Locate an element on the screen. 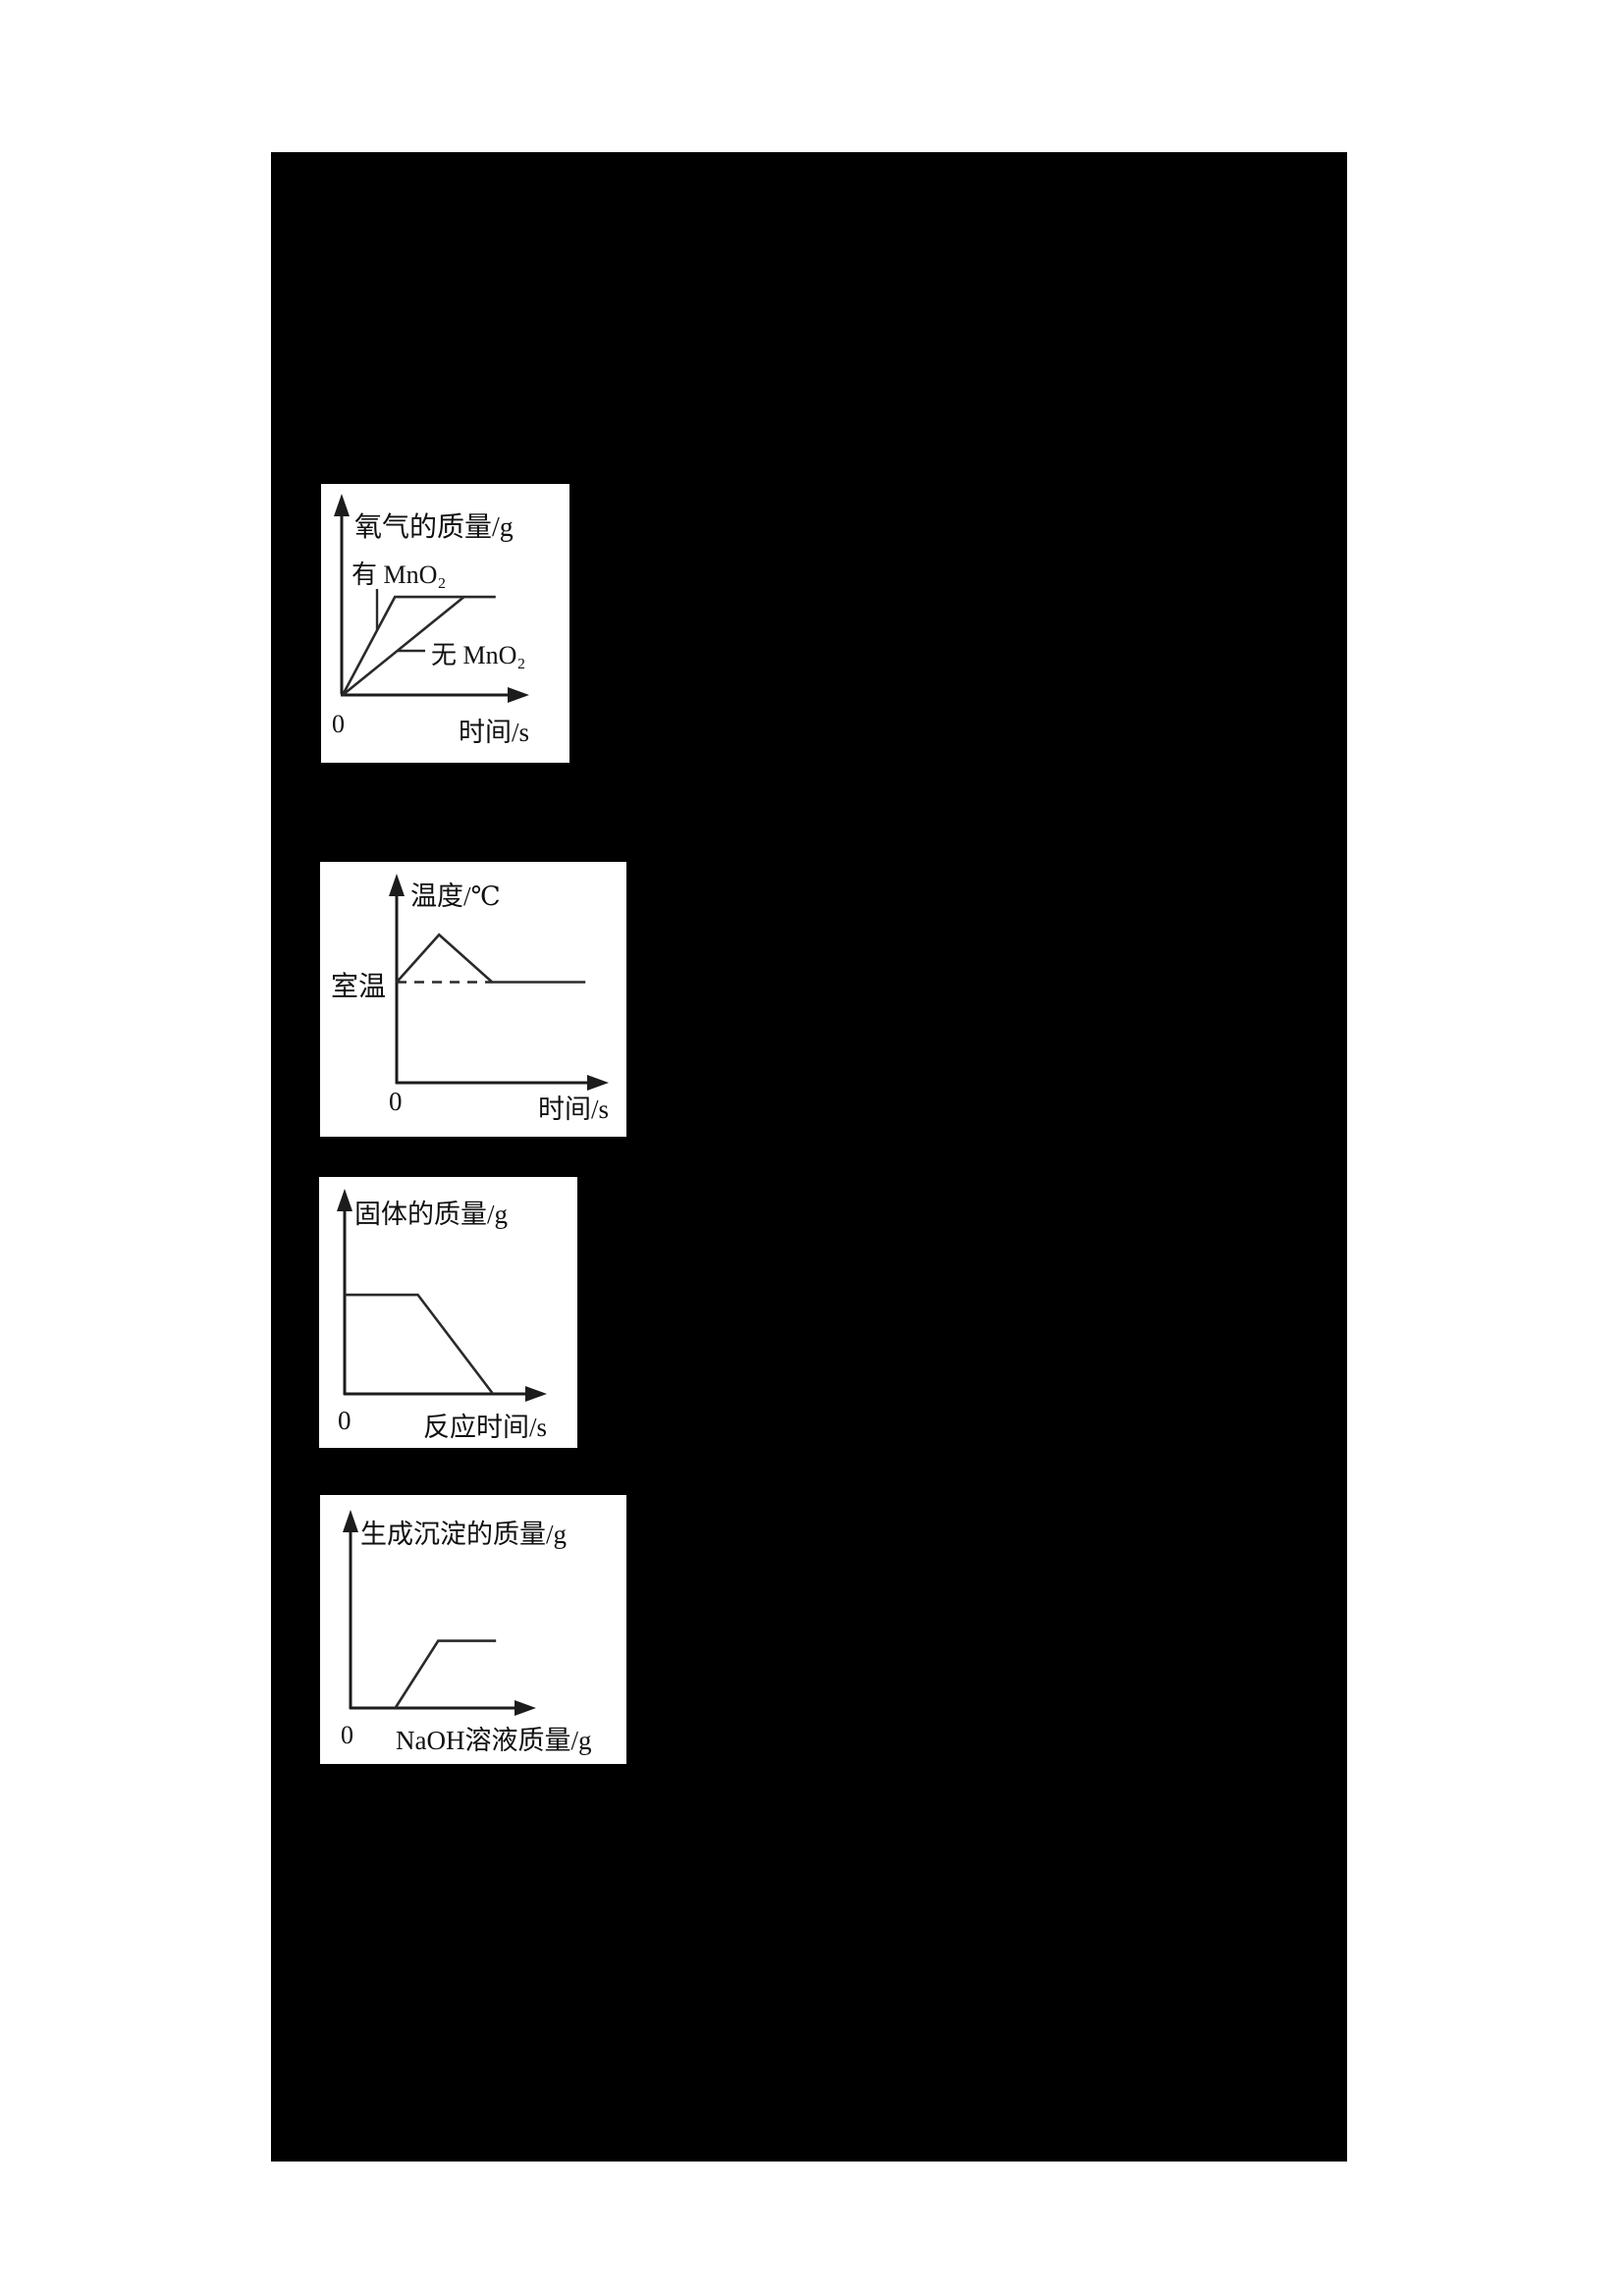 This screenshot has width=1624, height=2296. x-axis-label: NaOH溶液质量/g is located at coordinates (493, 1740).